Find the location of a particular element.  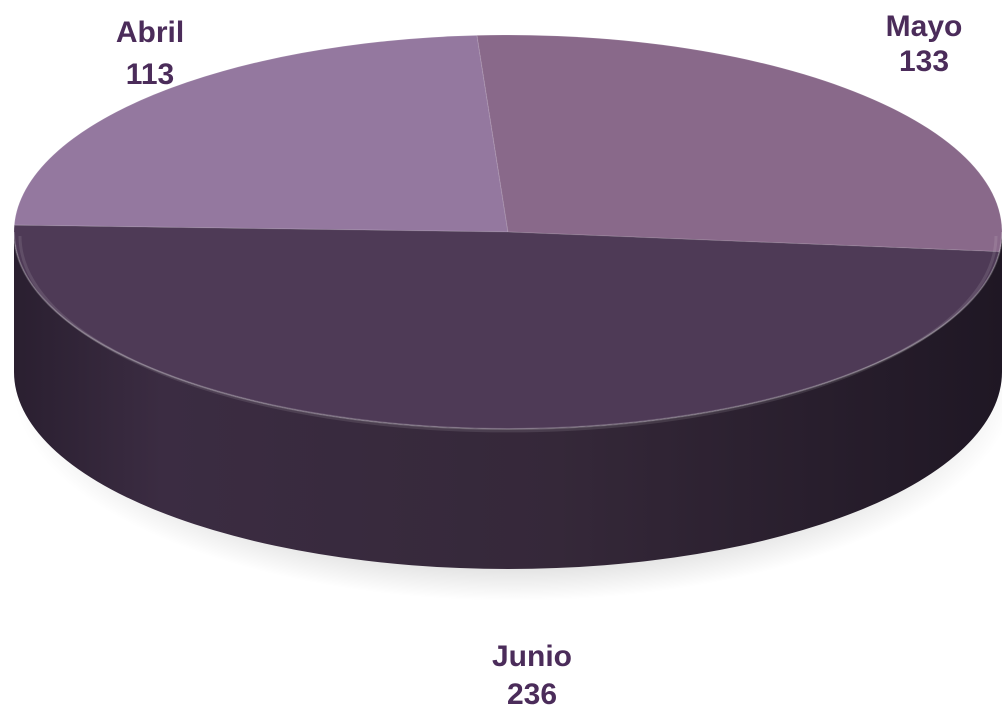

data-label-abril: Abril 113 is located at coordinates (150, 53).